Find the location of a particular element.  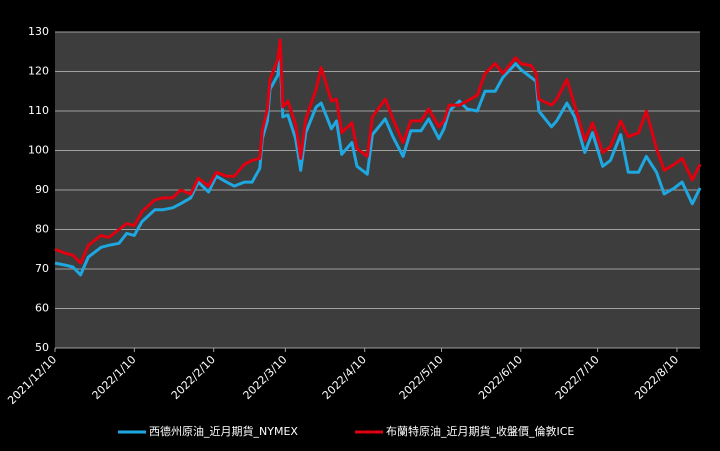

y-tick-label: 50 is located at coordinates (42, 347).